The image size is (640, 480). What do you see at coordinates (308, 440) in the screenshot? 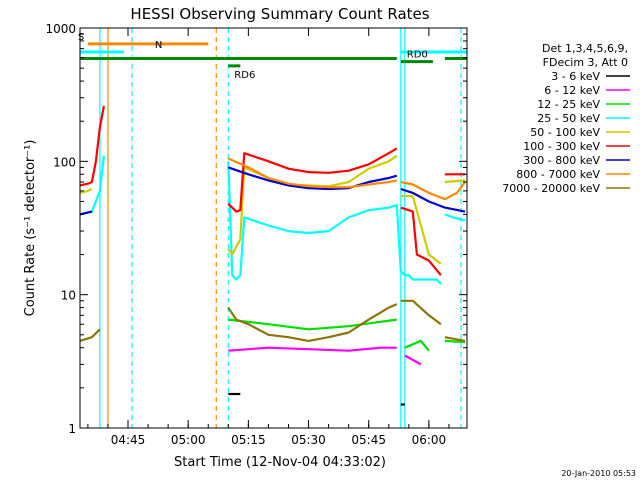
I see `x-tick-label-4: 05:30` at bounding box center [308, 440].